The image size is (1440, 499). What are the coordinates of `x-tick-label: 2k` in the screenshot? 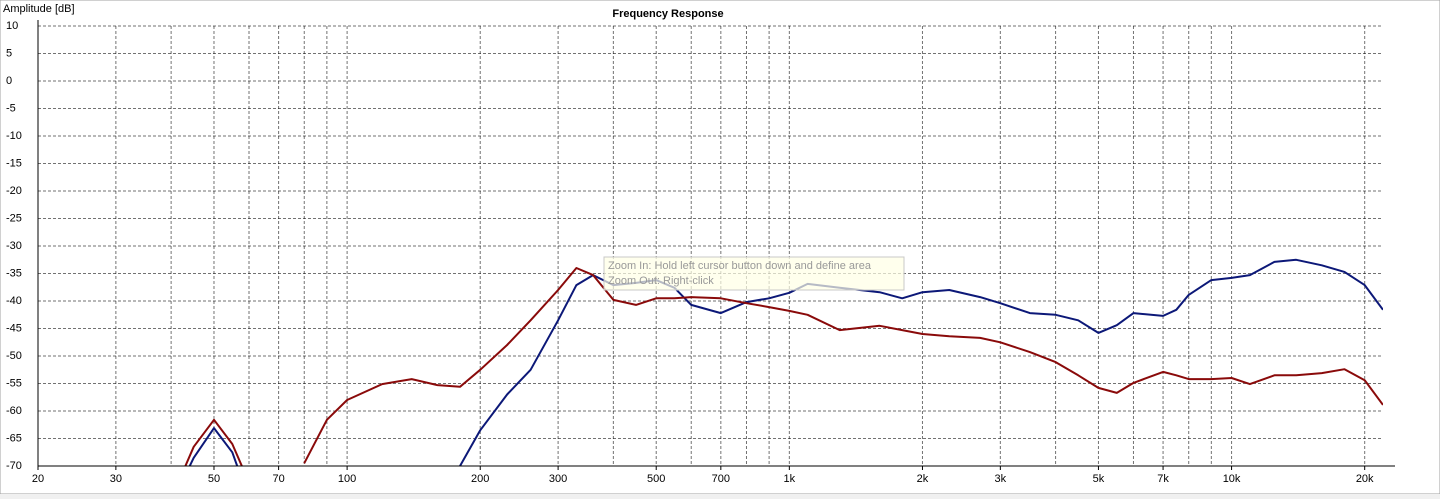 It's located at (923, 479).